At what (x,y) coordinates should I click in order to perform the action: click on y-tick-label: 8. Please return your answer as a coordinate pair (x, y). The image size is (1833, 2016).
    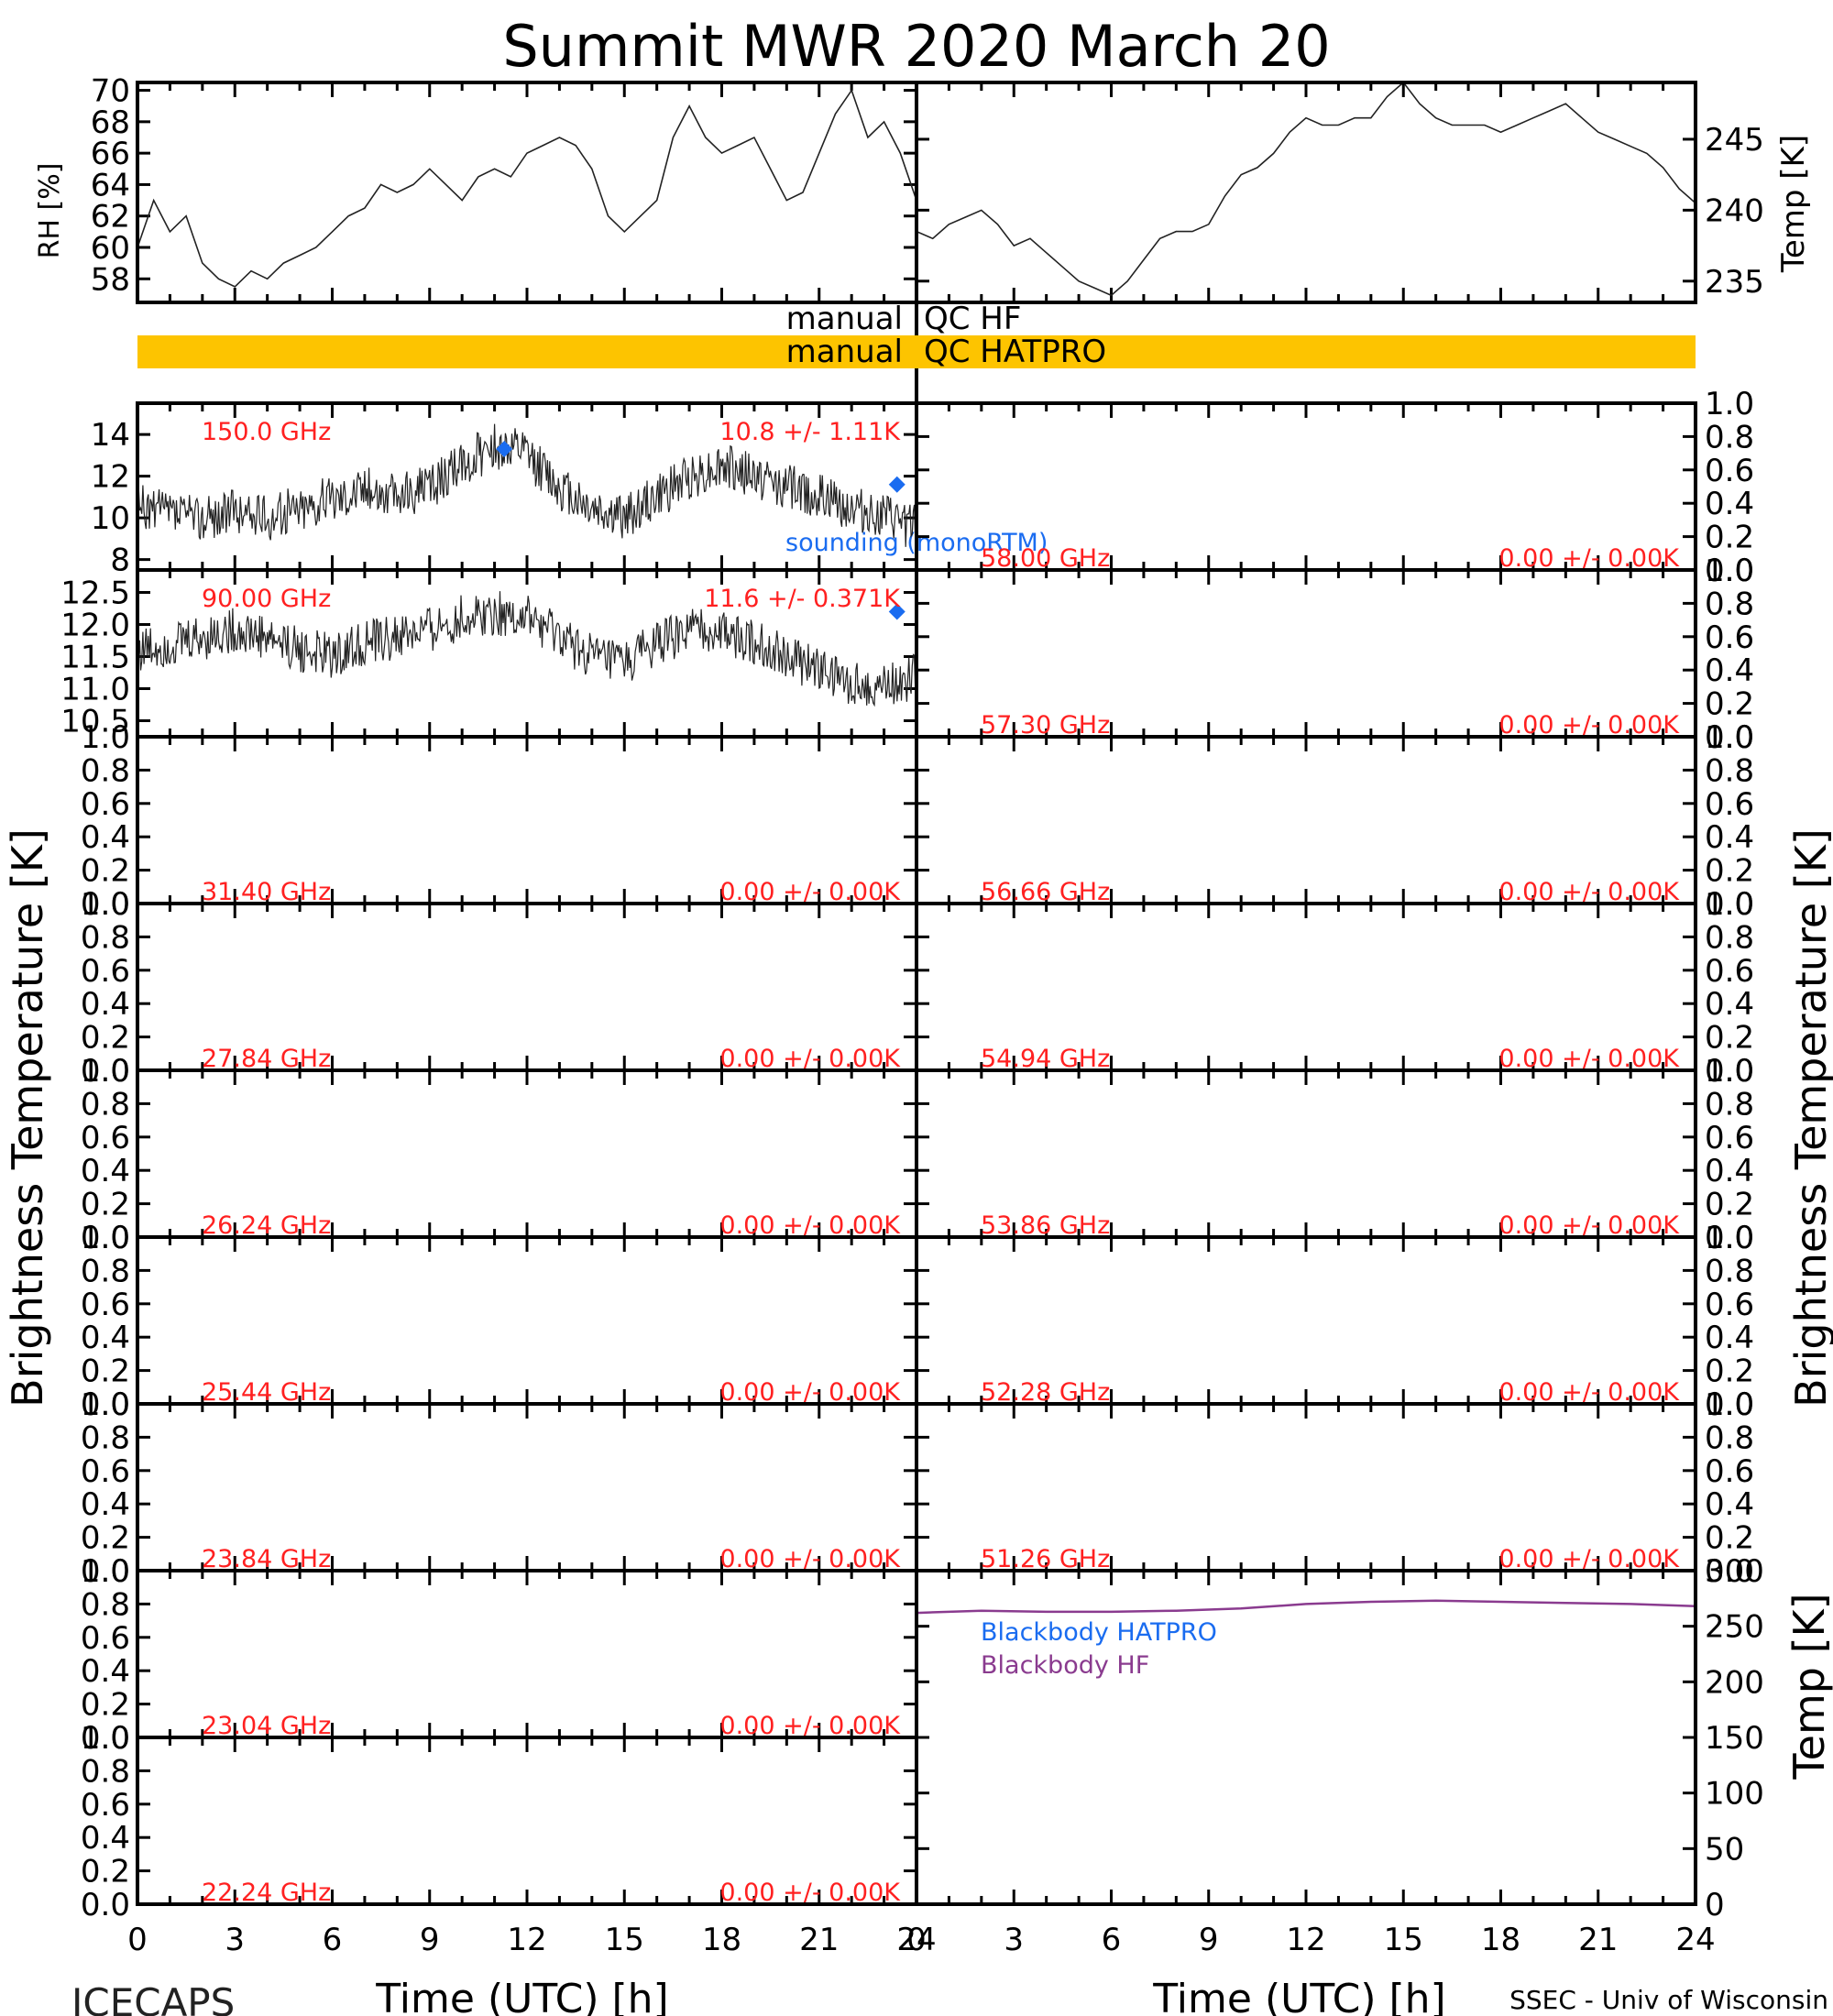
    Looking at the image, I should click on (120, 560).